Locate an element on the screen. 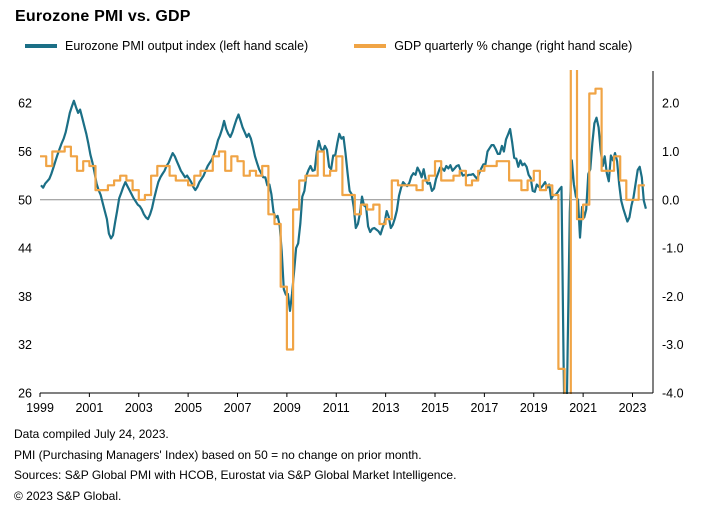  right-axis-label: -1.0 is located at coordinates (673, 249).